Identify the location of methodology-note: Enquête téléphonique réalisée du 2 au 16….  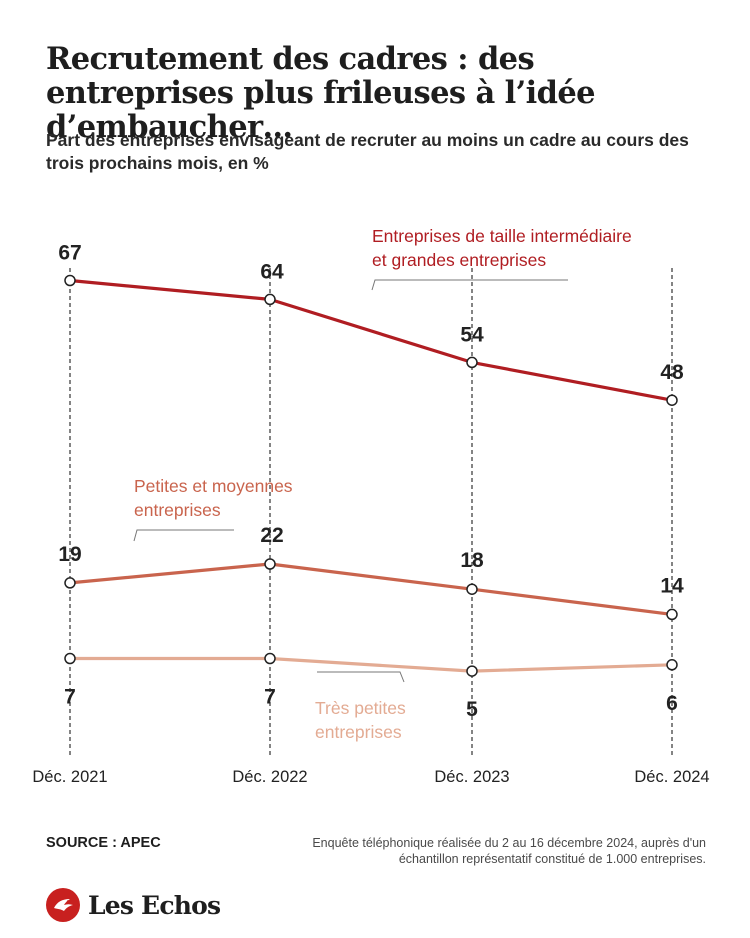
(509, 851).